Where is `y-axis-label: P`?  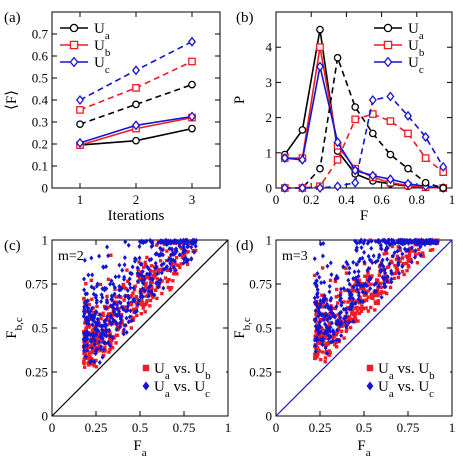 y-axis-label: P is located at coordinates (240, 100).